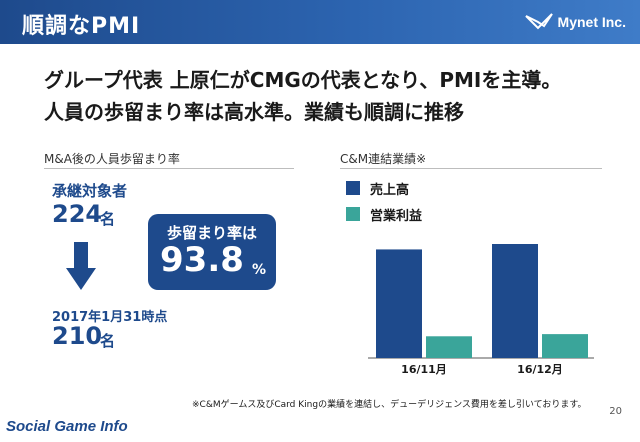 This screenshot has width=640, height=442. Describe the element at coordinates (90, 191) in the screenshot. I see `inherited-label: 承継対象者` at that location.